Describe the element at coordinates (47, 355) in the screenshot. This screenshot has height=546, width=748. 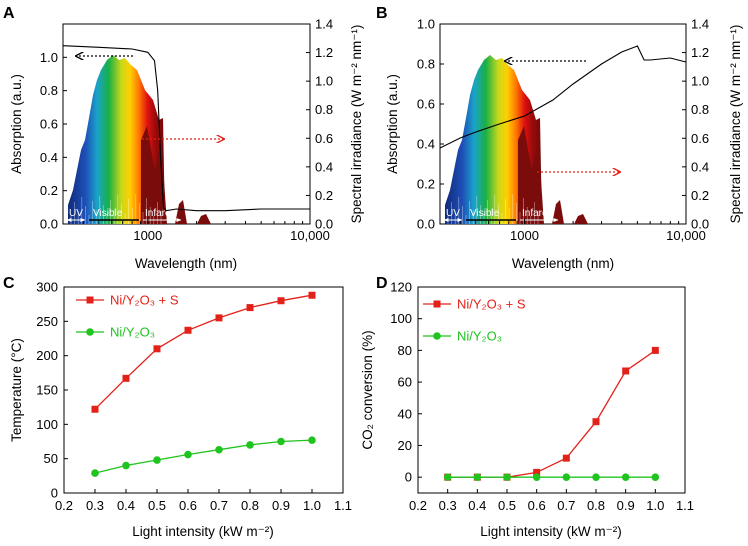
I see `y-tick-label: 200` at that location.